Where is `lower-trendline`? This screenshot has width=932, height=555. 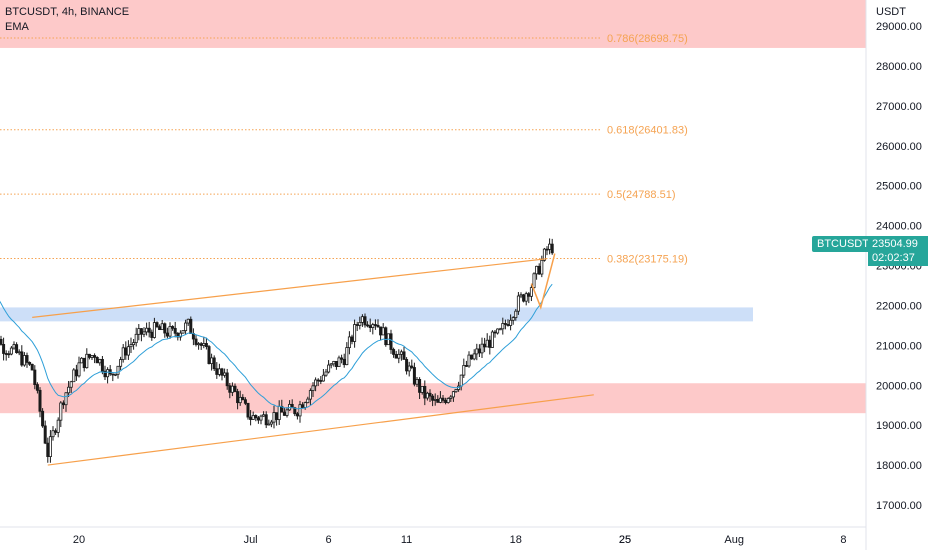 lower-trendline is located at coordinates (320, 430).